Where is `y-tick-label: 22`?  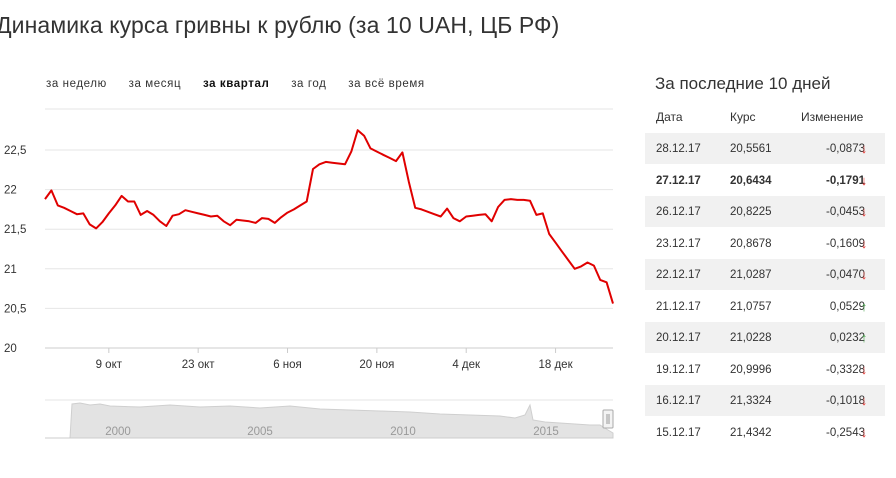
y-tick-label: 22 is located at coordinates (10, 191).